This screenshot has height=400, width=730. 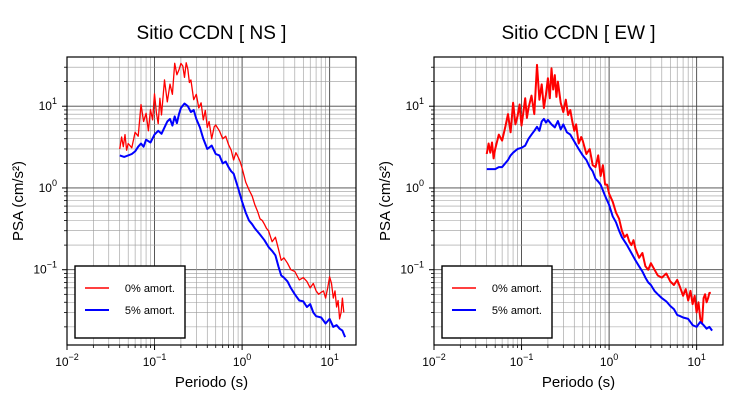 What do you see at coordinates (578, 33) in the screenshot?
I see `chart-title: Sitio CCDN [ EW ]` at bounding box center [578, 33].